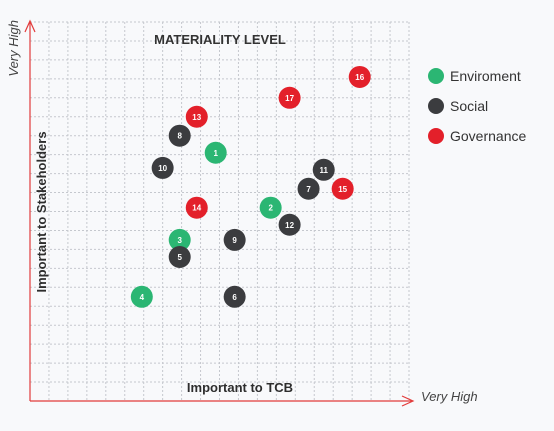 The height and width of the screenshot is (431, 554). I want to click on data-point: 17, so click(289, 97).